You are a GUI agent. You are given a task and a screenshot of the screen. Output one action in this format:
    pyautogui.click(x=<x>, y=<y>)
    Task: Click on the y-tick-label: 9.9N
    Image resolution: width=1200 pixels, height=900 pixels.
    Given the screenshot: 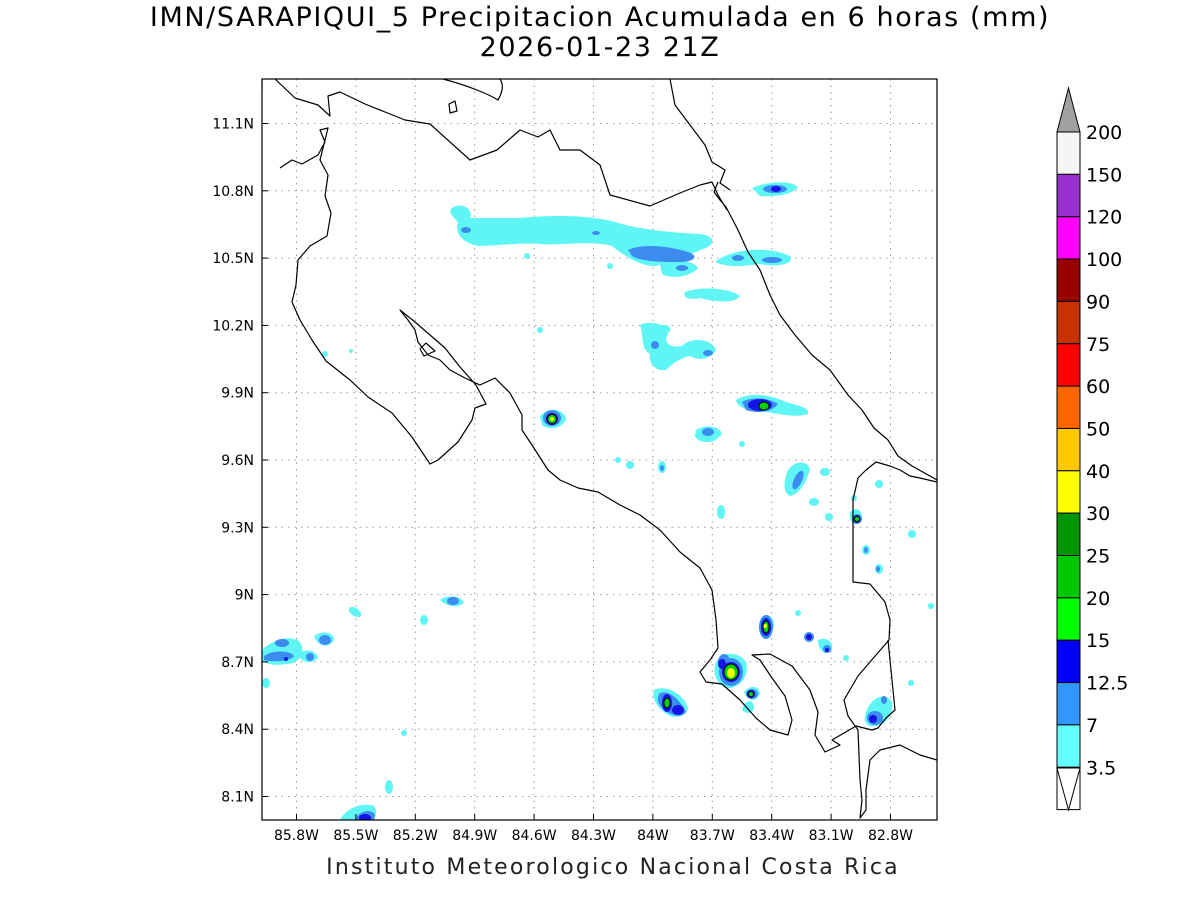 What is the action you would take?
    pyautogui.click(x=237, y=394)
    